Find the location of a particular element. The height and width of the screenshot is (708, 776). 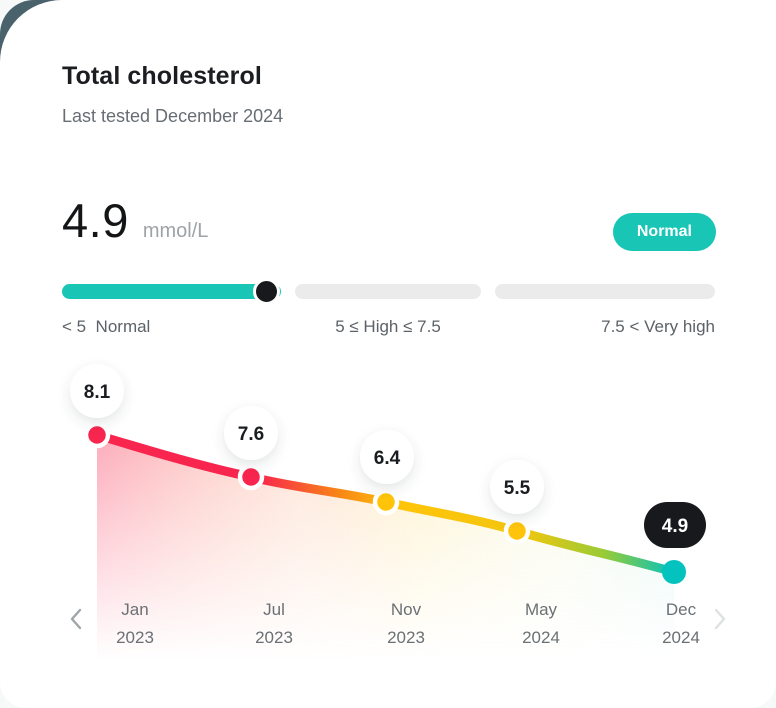

range-label-very-high: 7.5 < Very high is located at coordinates (658, 326).